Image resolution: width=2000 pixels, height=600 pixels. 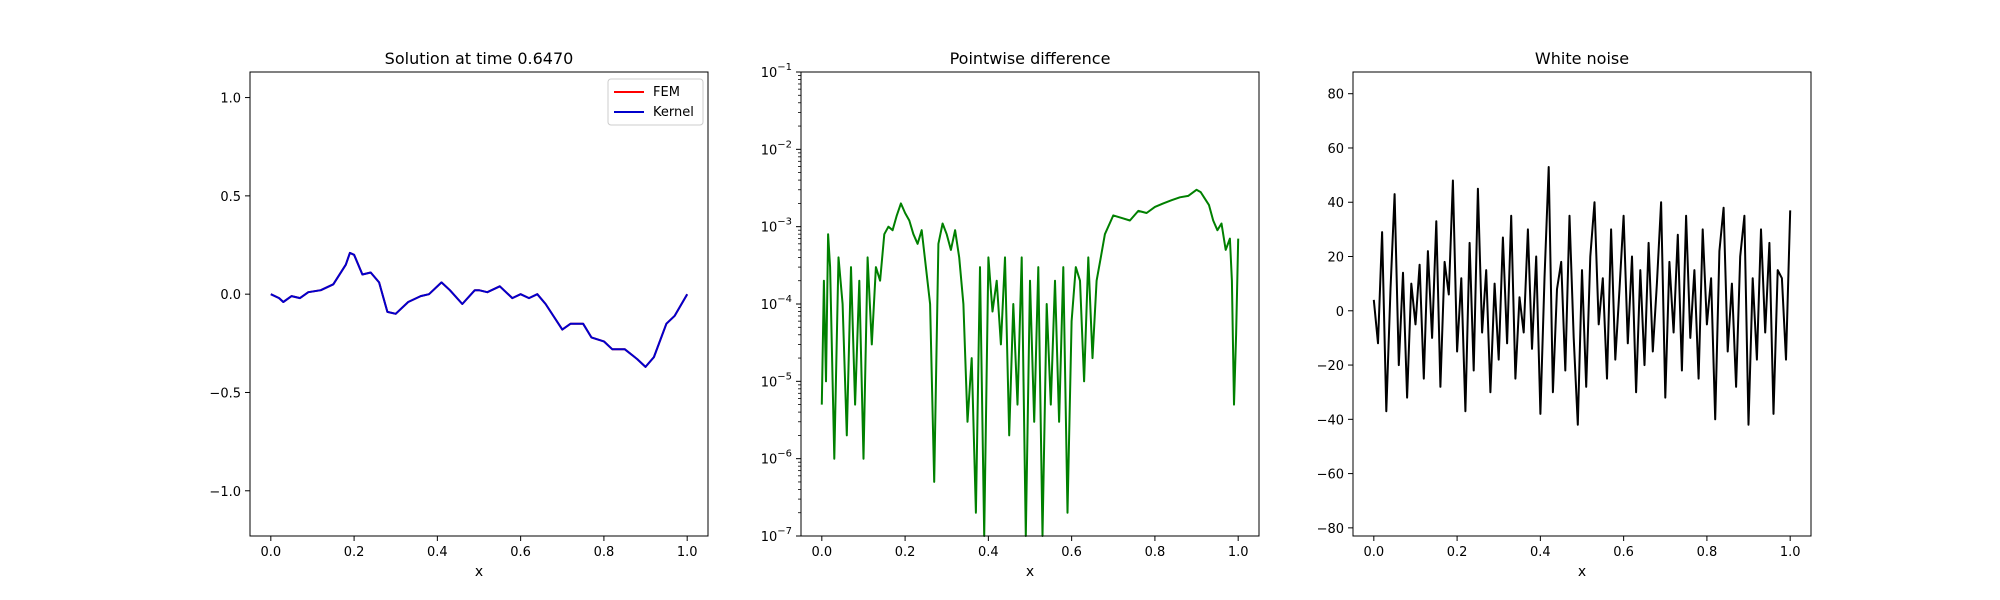 I want to click on solution-xtick-label: 0.0, so click(x=270, y=552).